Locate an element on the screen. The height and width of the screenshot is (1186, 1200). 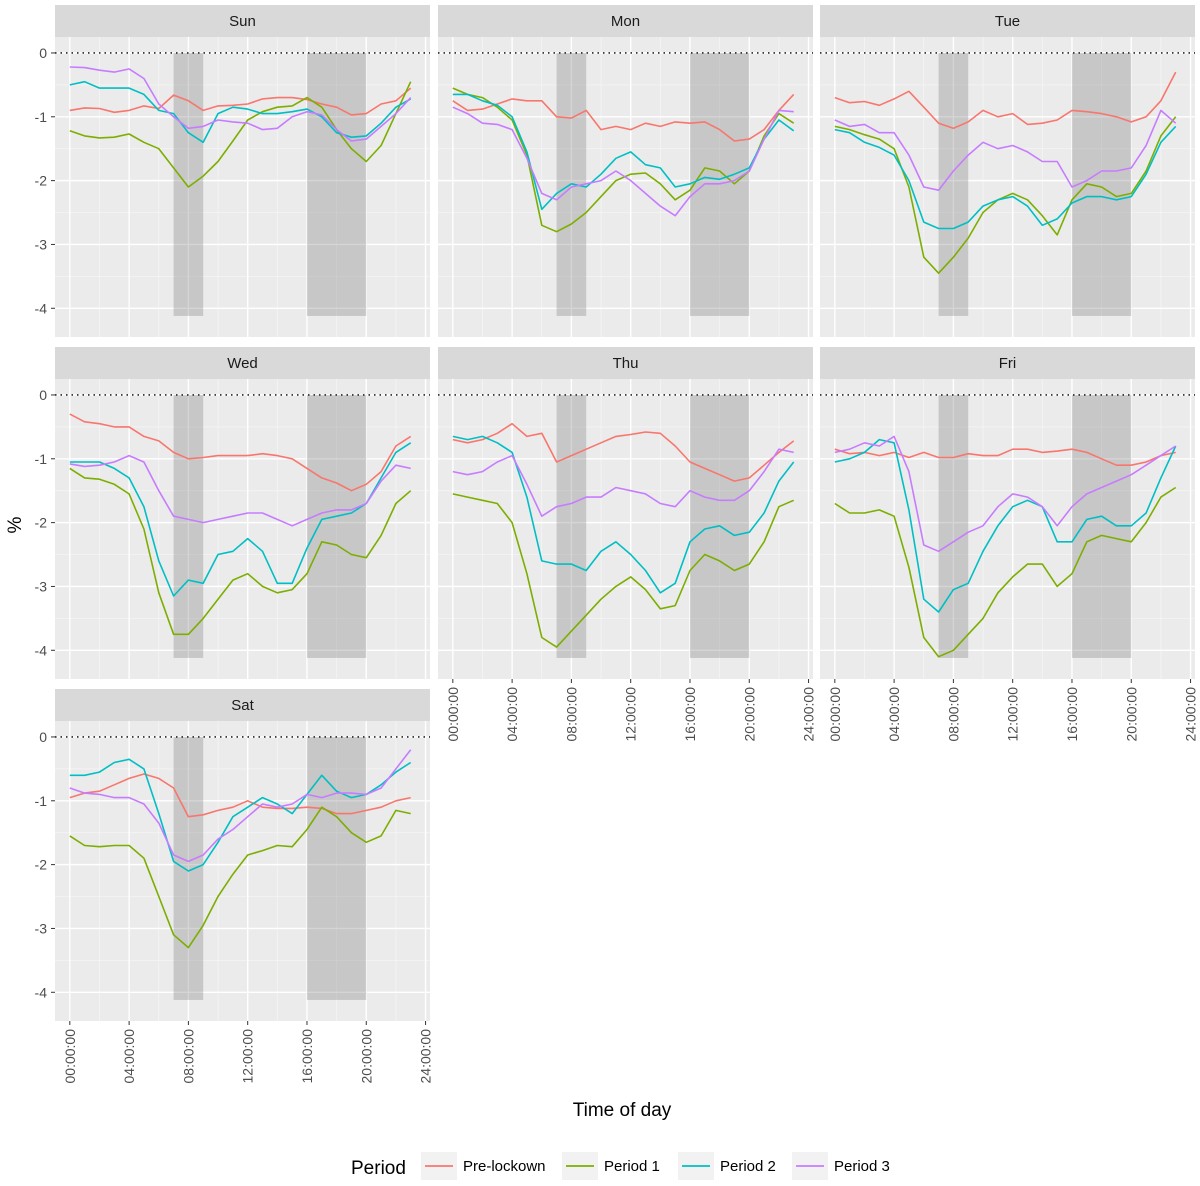
panel-background-fri is located at coordinates (1007, 529).